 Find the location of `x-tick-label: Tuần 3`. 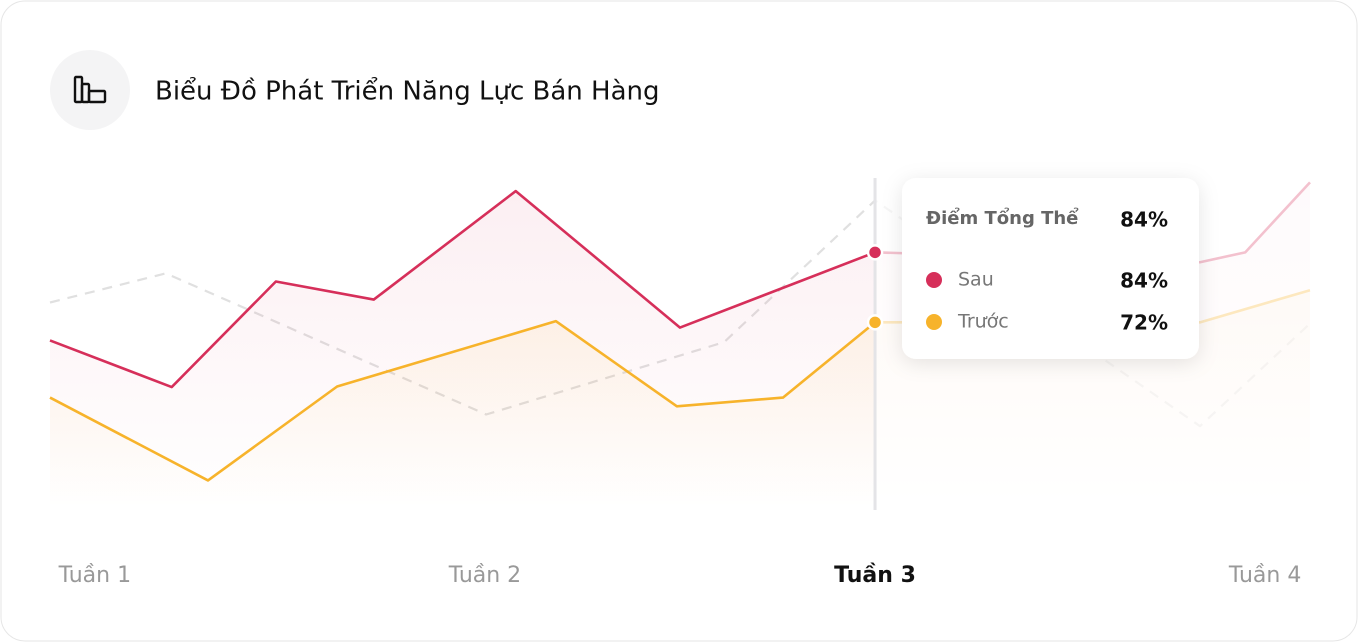

x-tick-label: Tuần 3 is located at coordinates (875, 575).